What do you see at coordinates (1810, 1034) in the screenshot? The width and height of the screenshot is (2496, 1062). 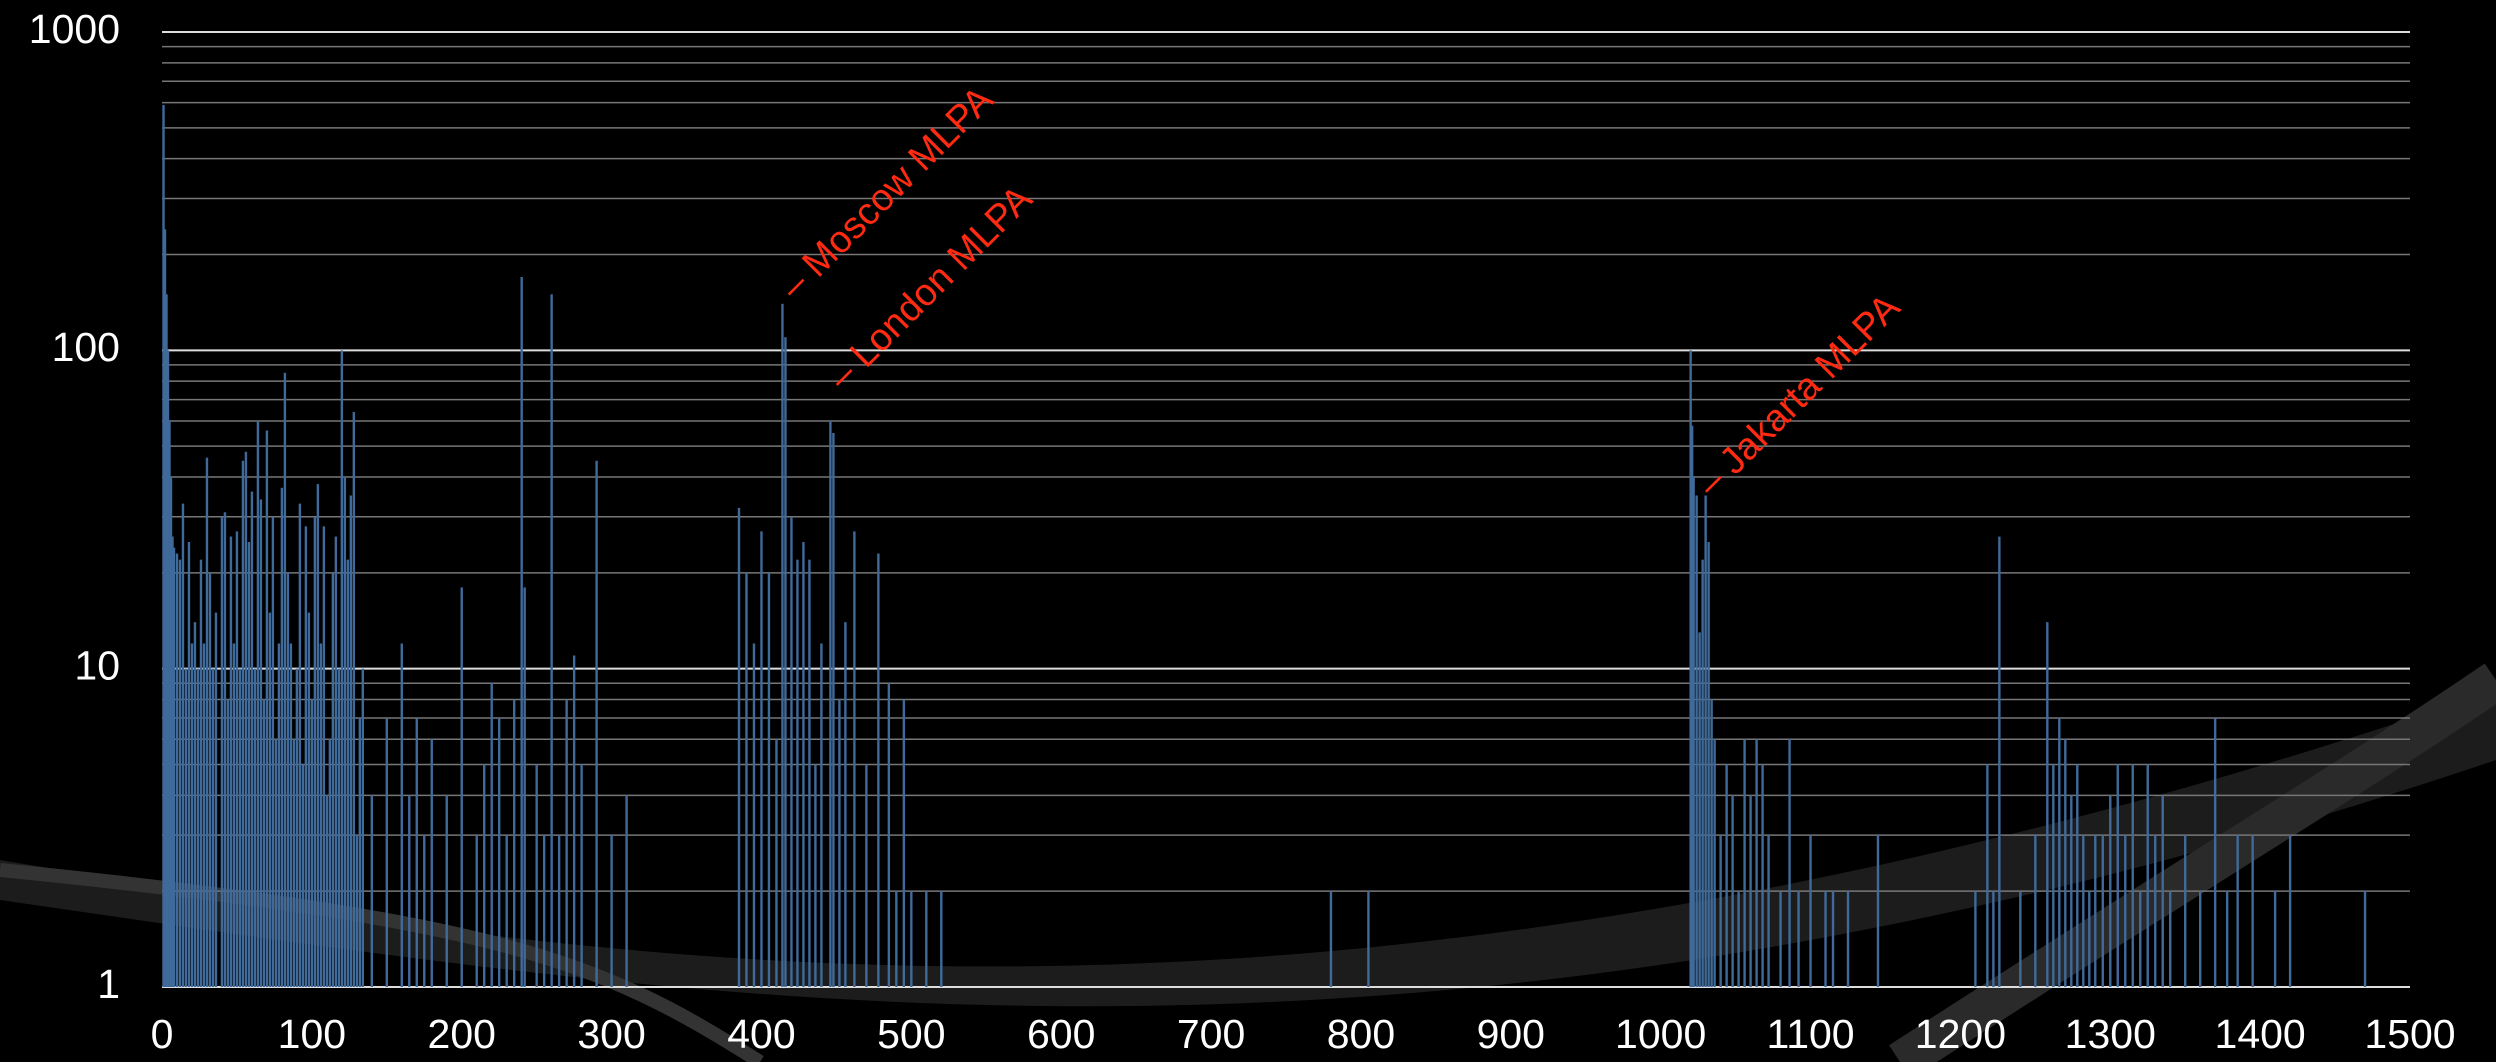 I see `x-tick-label: 1100` at bounding box center [1810, 1034].